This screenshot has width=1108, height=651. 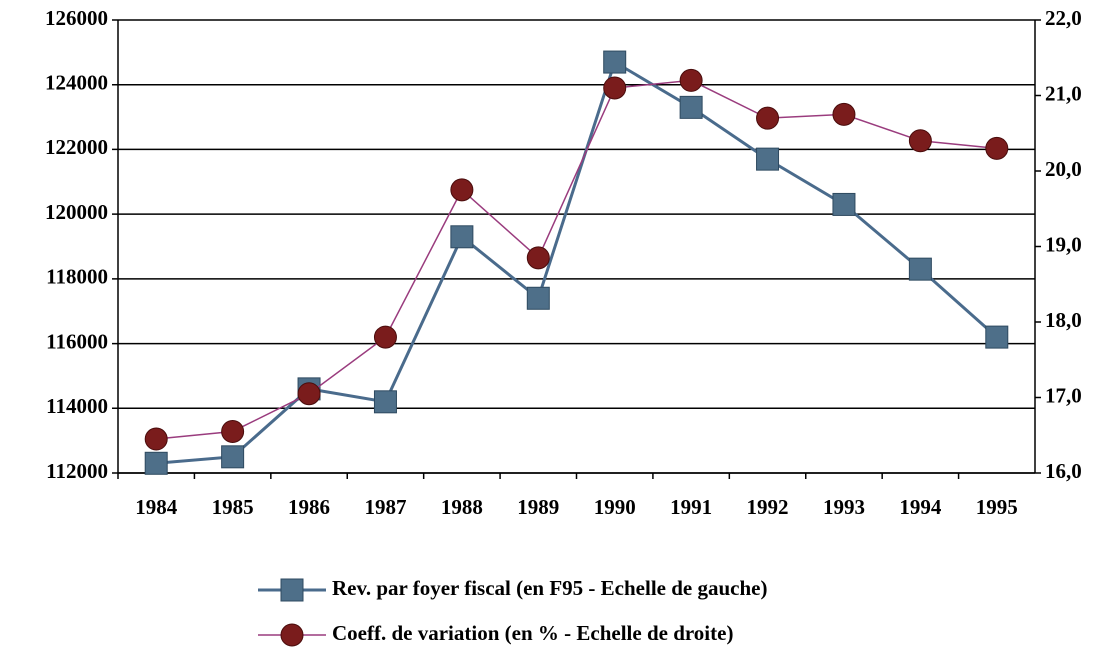 I want to click on y2-tick-label: 17,0, so click(x=1063, y=395).